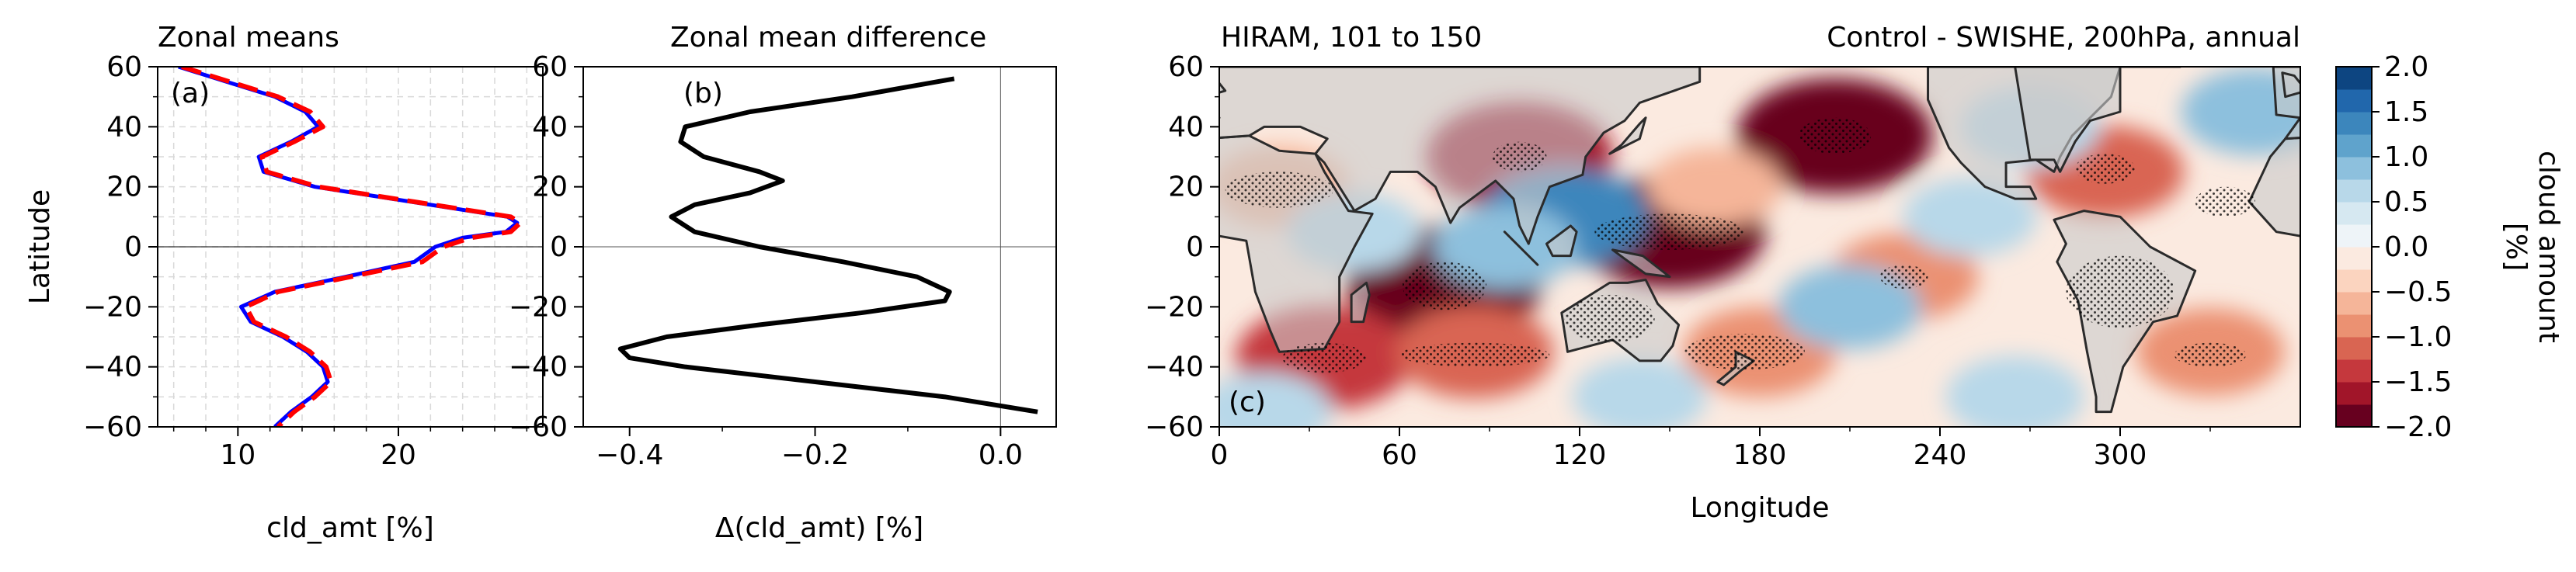 Image resolution: width=2576 pixels, height=572 pixels. Describe the element at coordinates (1760, 455) in the screenshot. I see `panel-c-xtick-label: 180` at that location.